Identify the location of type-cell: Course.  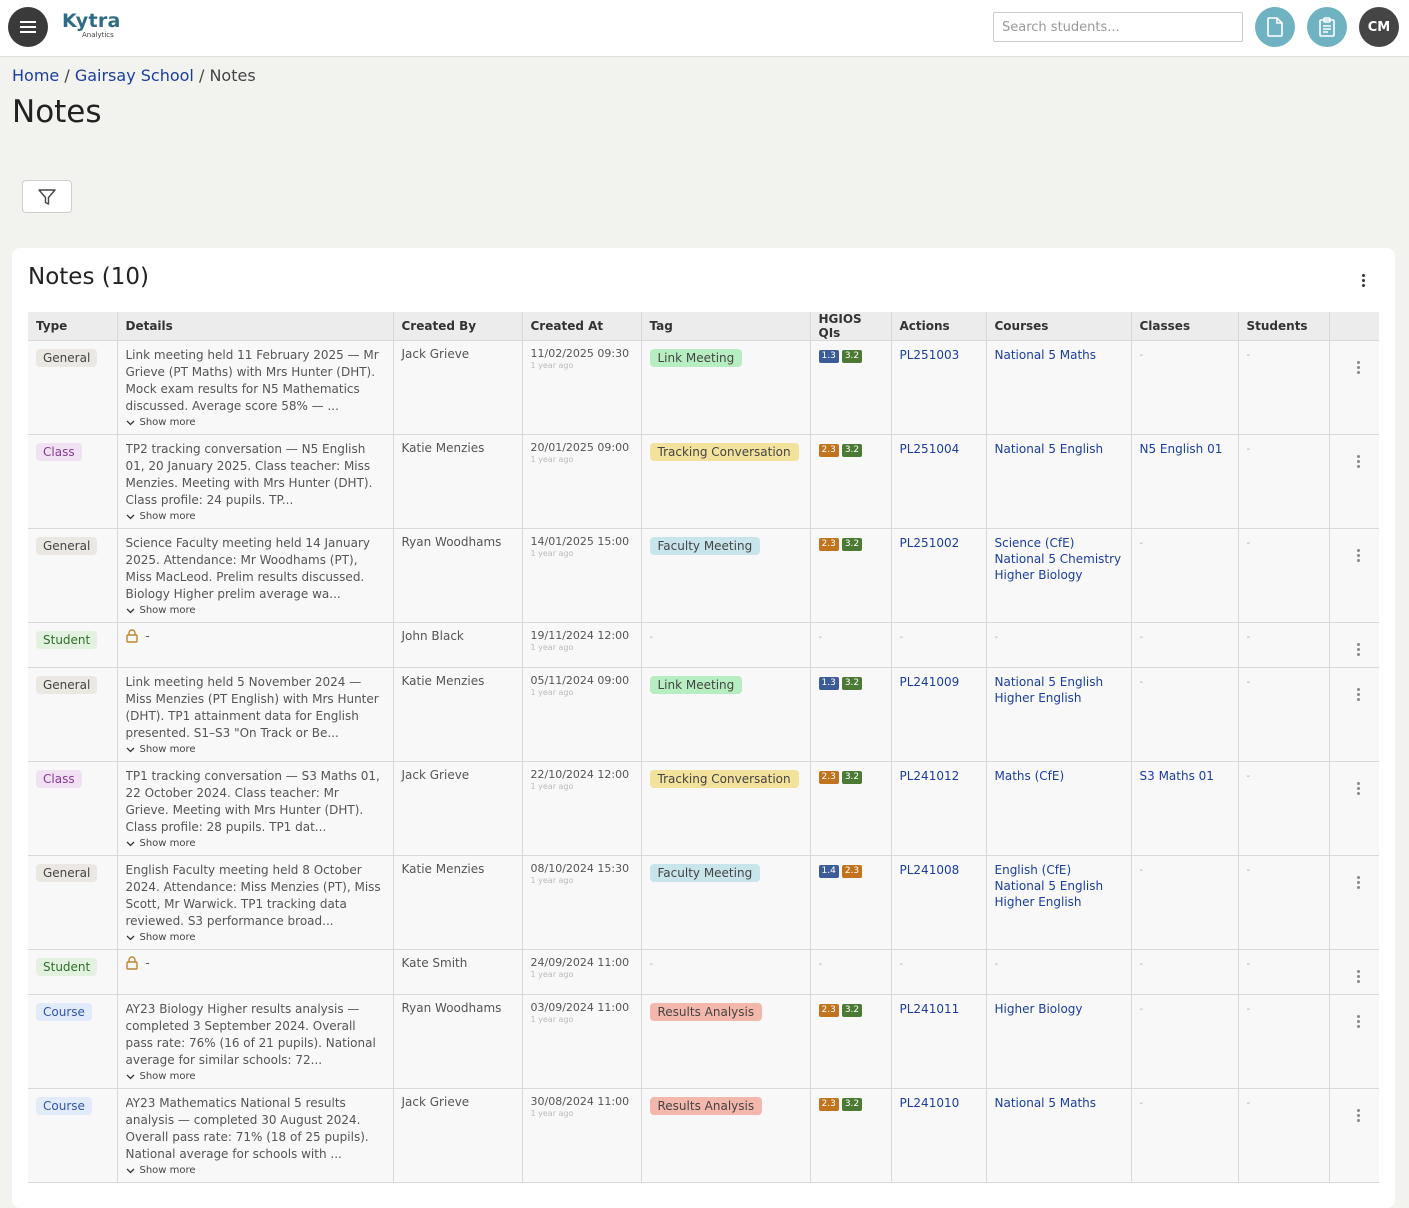
(73, 1041).